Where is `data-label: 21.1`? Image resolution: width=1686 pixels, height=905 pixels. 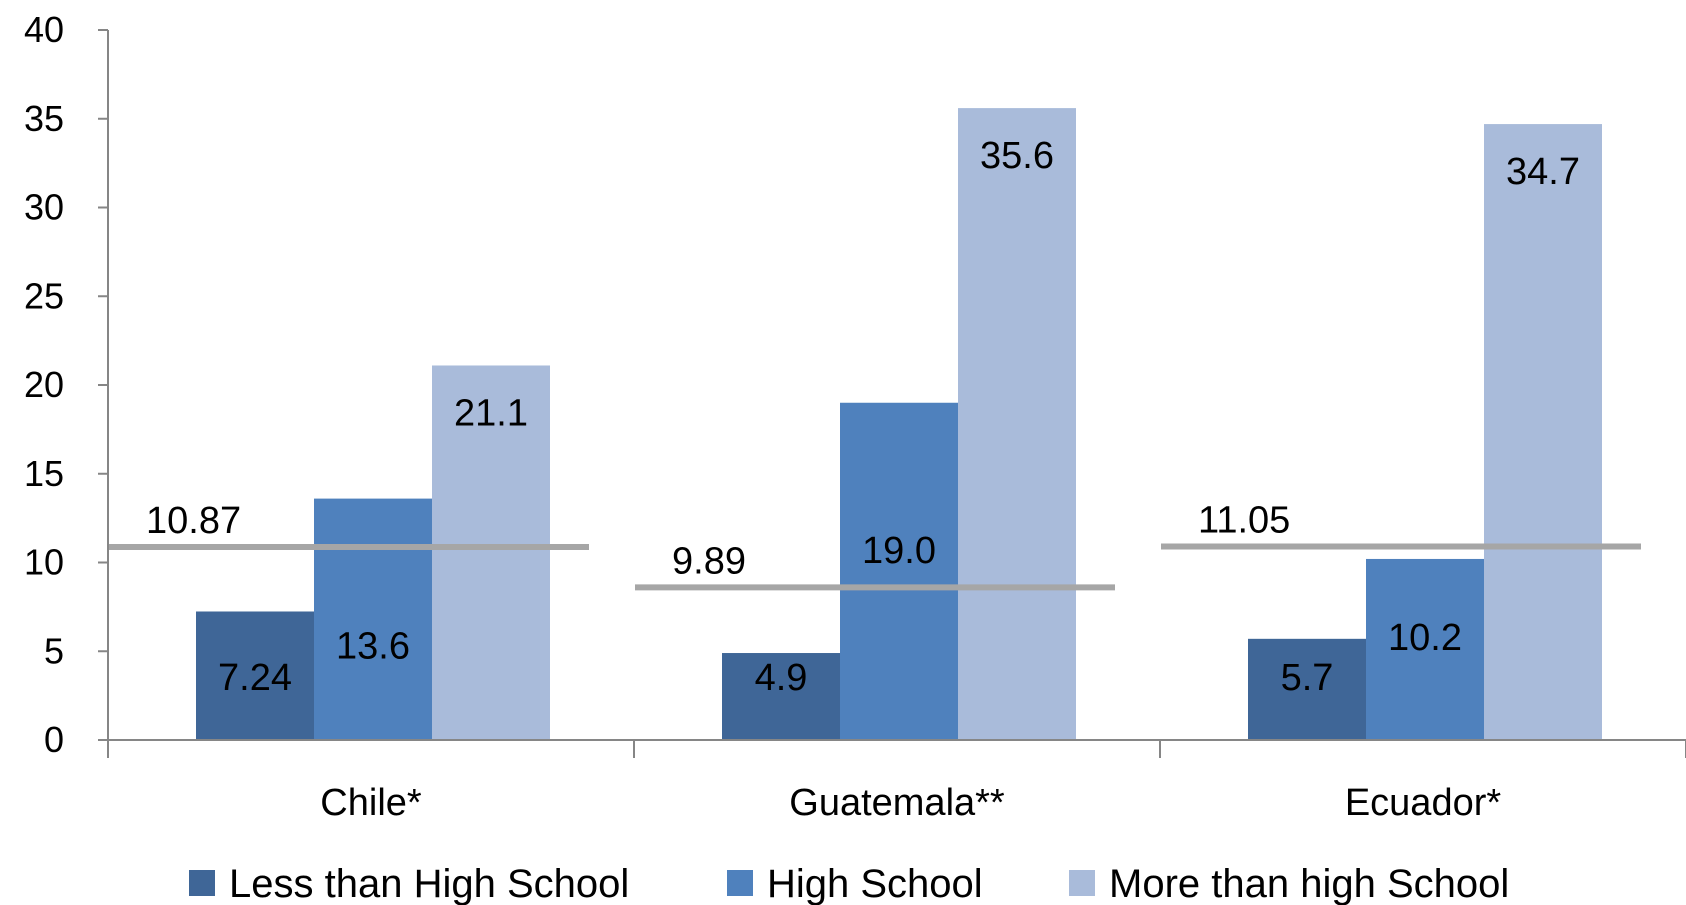
data-label: 21.1 is located at coordinates (491, 413).